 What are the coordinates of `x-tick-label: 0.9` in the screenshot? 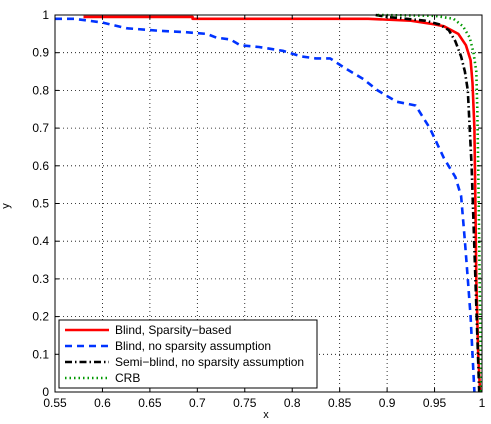 It's located at (387, 403).